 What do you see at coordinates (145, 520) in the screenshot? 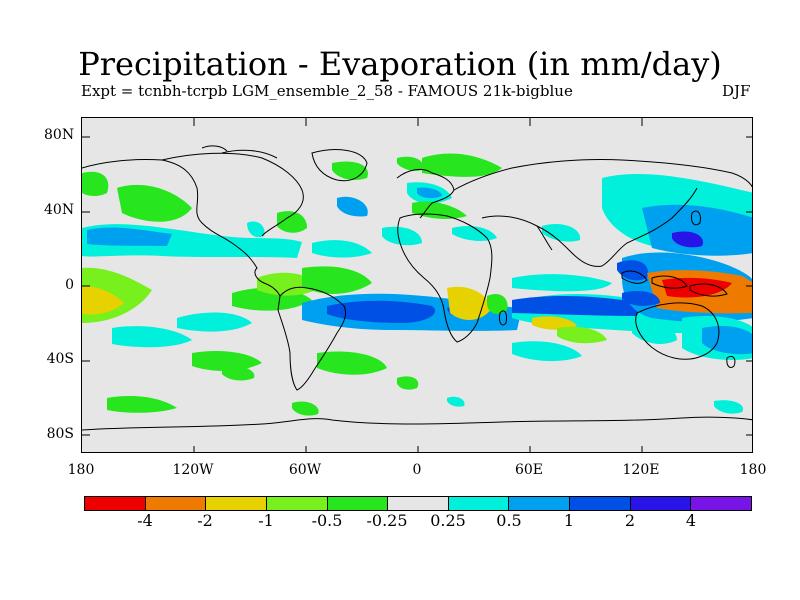
I see `colorbar-label: -4` at bounding box center [145, 520].